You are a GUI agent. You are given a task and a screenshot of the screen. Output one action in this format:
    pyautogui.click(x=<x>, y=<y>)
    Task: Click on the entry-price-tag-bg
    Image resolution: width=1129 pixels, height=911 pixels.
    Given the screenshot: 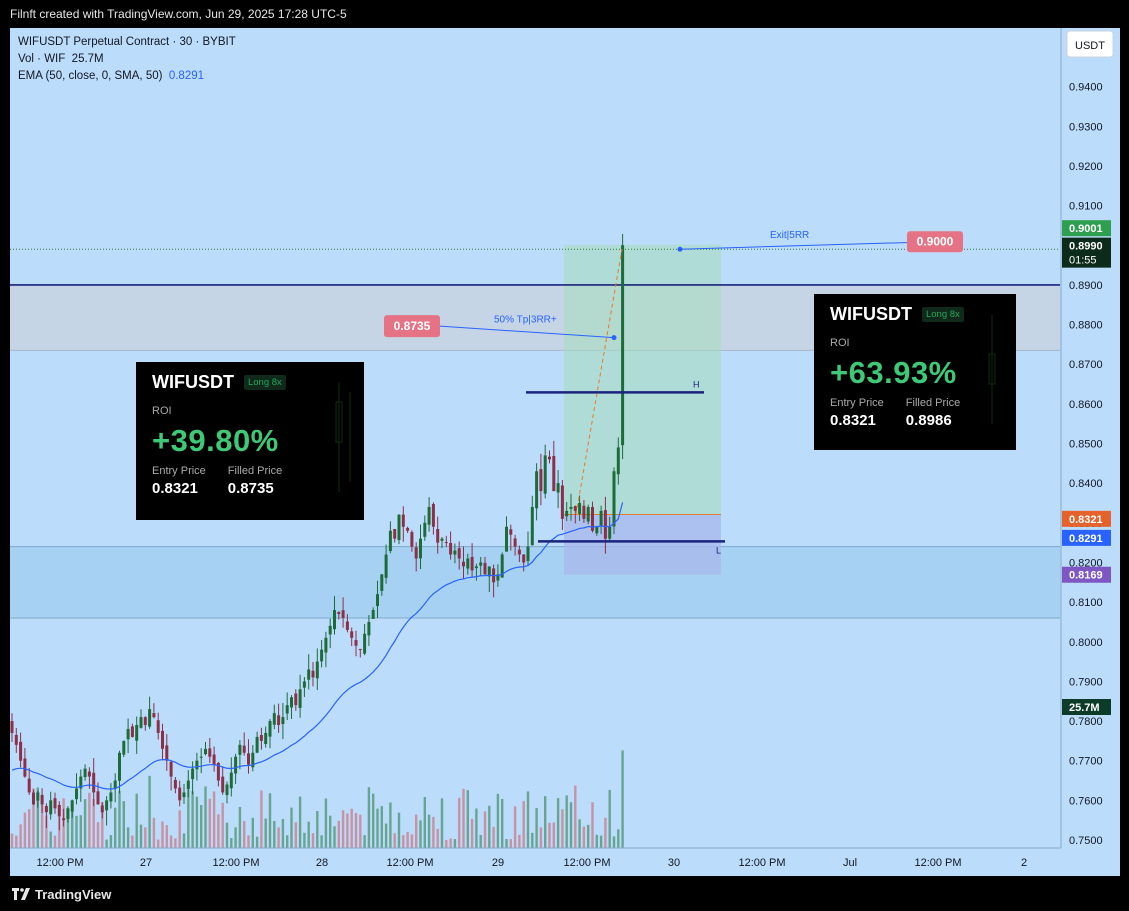 What is the action you would take?
    pyautogui.click(x=1086, y=518)
    